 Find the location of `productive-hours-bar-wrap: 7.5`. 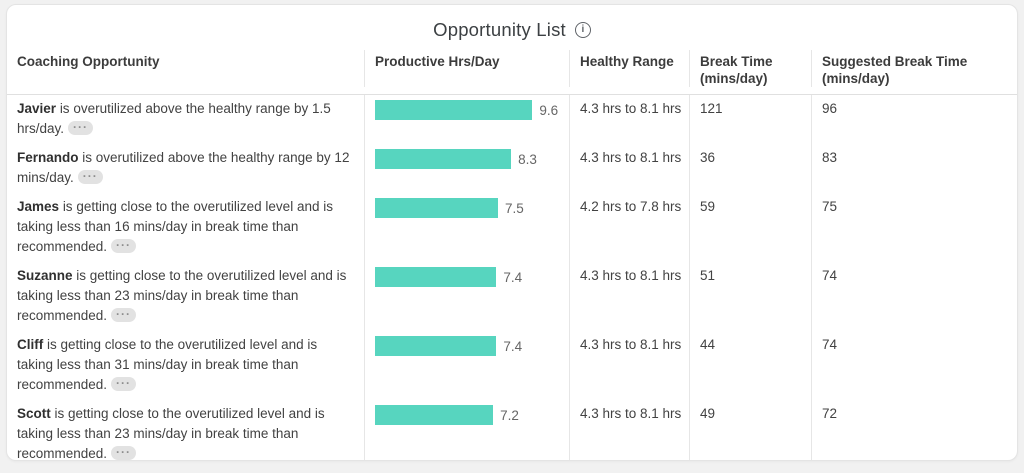

productive-hours-bar-wrap: 7.5 is located at coordinates (469, 208).